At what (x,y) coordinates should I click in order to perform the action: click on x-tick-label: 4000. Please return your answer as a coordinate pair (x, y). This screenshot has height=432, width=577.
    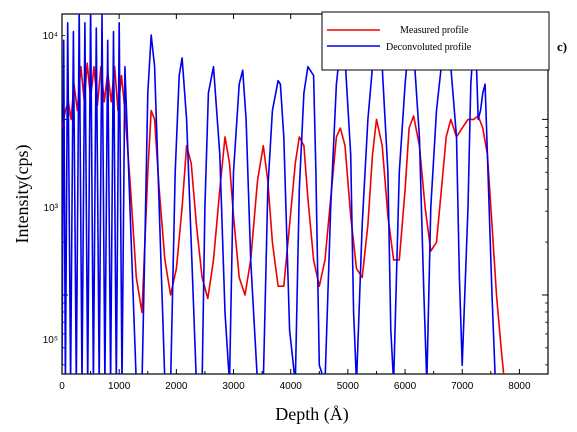
    Looking at the image, I should click on (291, 386).